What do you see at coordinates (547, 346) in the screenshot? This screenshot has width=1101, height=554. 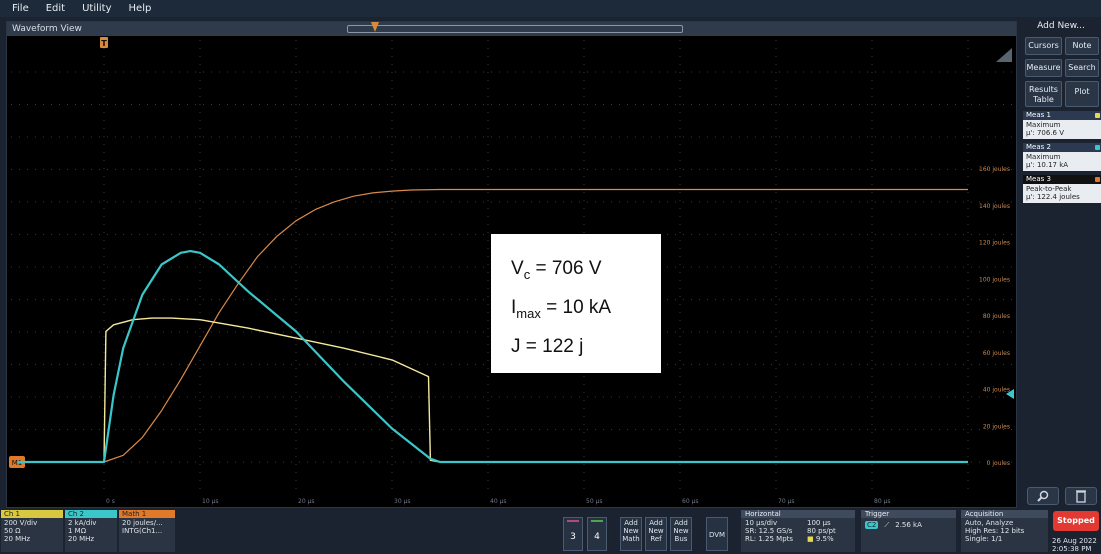 I see `note-j-line: J = 122 j` at bounding box center [547, 346].